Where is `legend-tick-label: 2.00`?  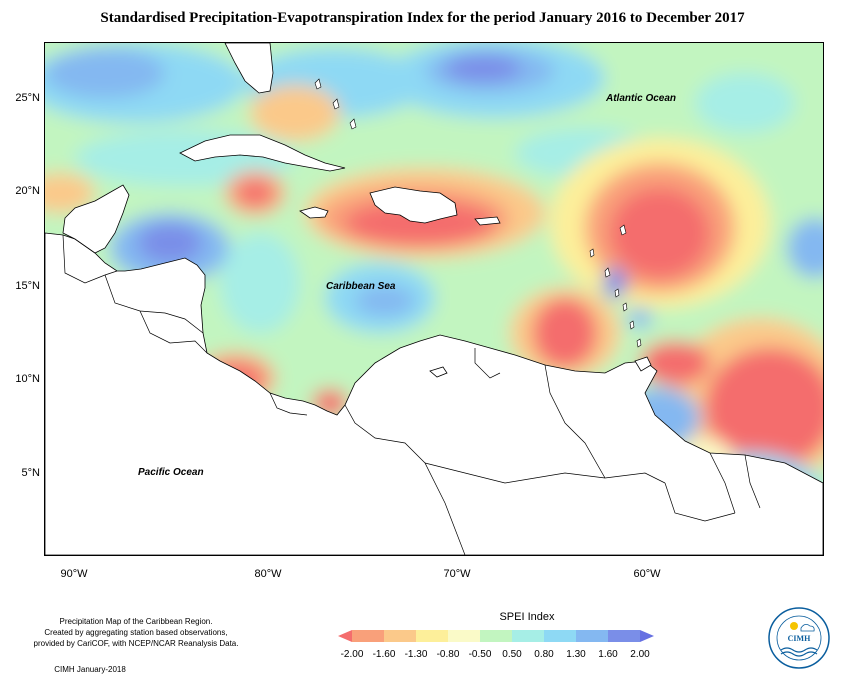 legend-tick-label: 2.00 is located at coordinates (640, 654).